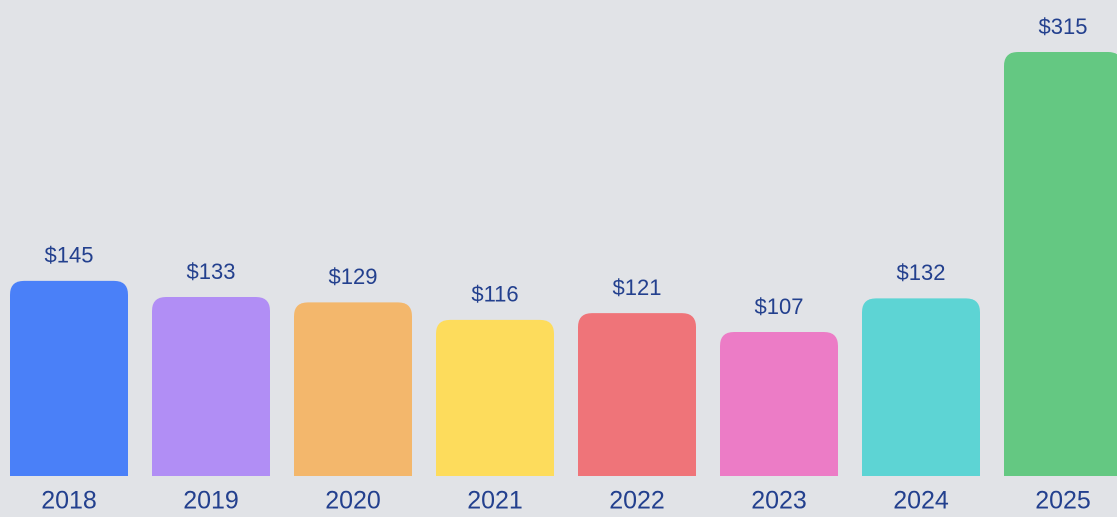 The width and height of the screenshot is (1117, 517). What do you see at coordinates (494, 294) in the screenshot?
I see `value-label: $116` at bounding box center [494, 294].